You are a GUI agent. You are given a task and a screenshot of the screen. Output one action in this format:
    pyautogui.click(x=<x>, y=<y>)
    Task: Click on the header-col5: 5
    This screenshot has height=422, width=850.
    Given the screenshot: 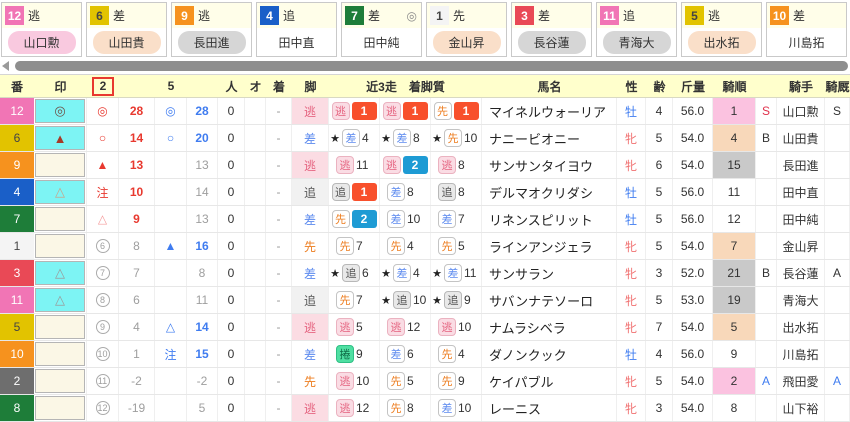 What is the action you would take?
    pyautogui.click(x=171, y=86)
    